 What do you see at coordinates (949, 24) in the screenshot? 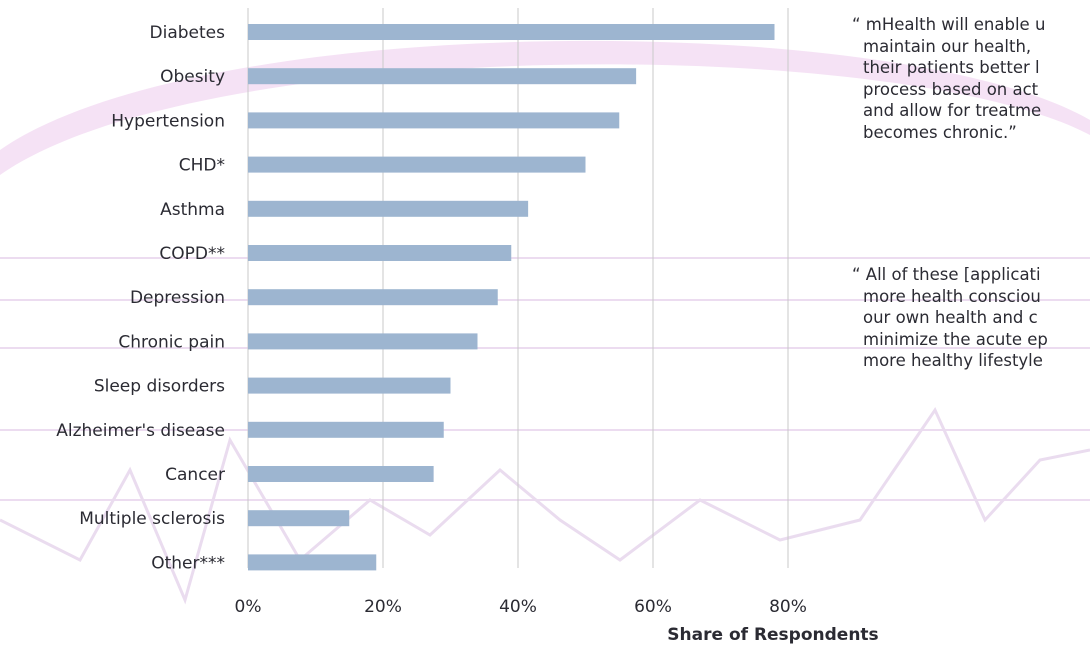
I see `quote-line: “ mHealth will enable u` at bounding box center [949, 24].